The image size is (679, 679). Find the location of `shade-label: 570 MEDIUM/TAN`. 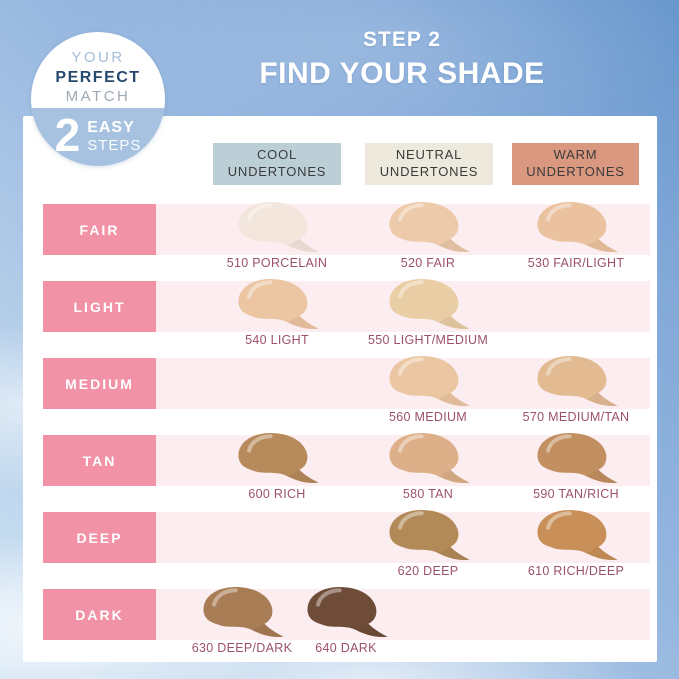

shade-label: 570 MEDIUM/TAN is located at coordinates (576, 417).